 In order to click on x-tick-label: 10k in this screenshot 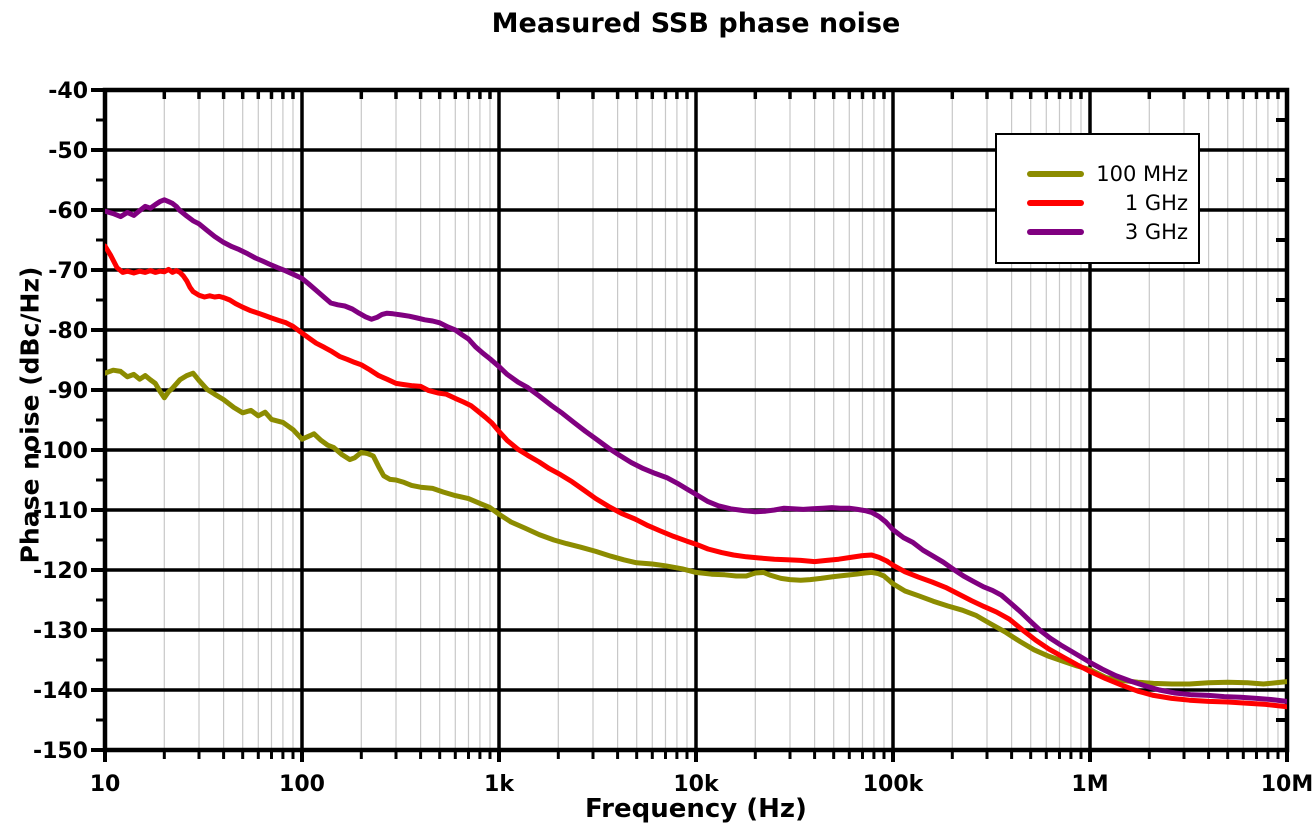, I will do `click(696, 784)`.